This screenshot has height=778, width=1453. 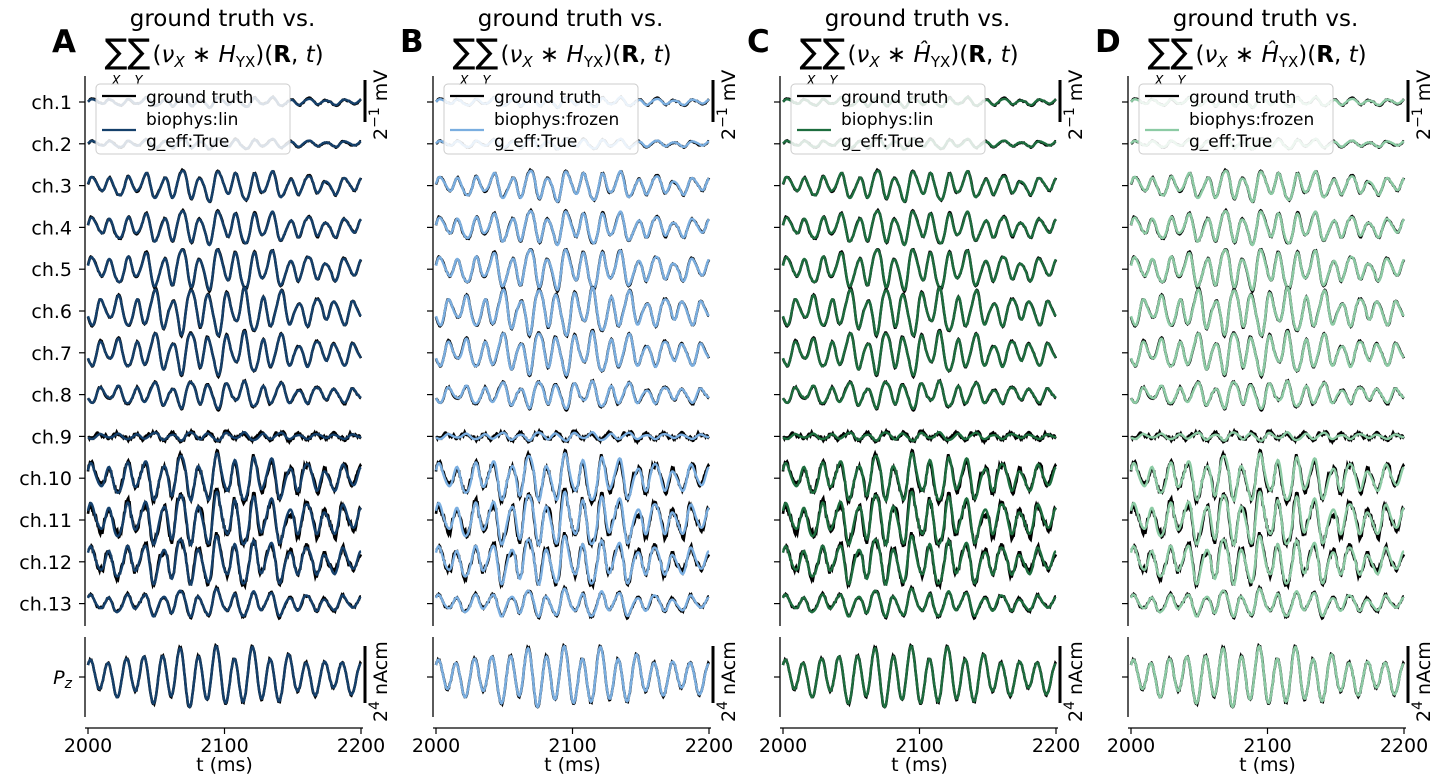 What do you see at coordinates (51, 354) in the screenshot?
I see `channel-label: ch.7` at bounding box center [51, 354].